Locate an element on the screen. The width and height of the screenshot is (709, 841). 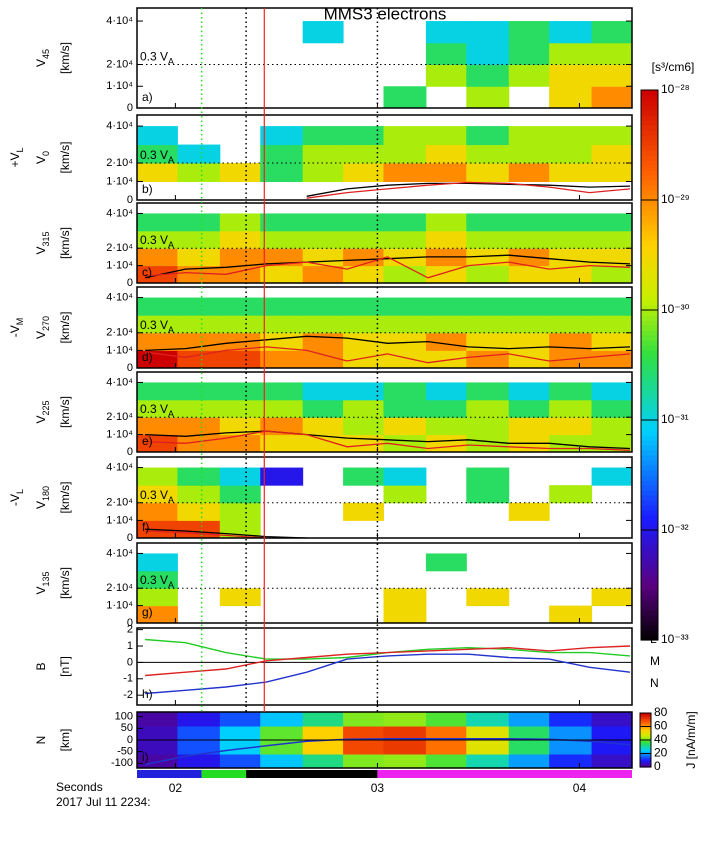
colorbar-tick-label: 20 is located at coordinates (661, 753).